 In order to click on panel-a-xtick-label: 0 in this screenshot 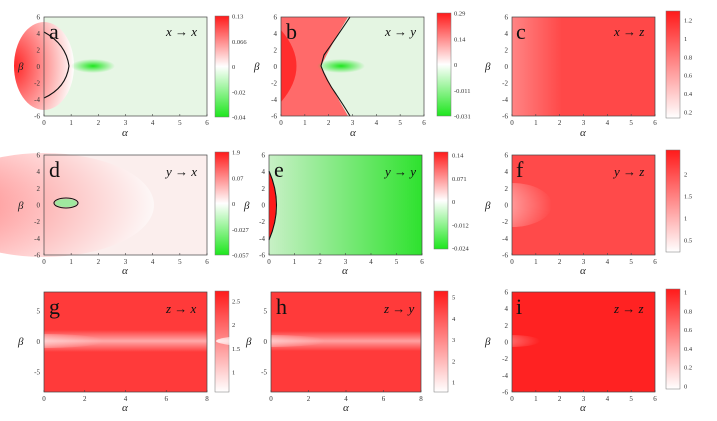, I will do `click(44, 123)`.